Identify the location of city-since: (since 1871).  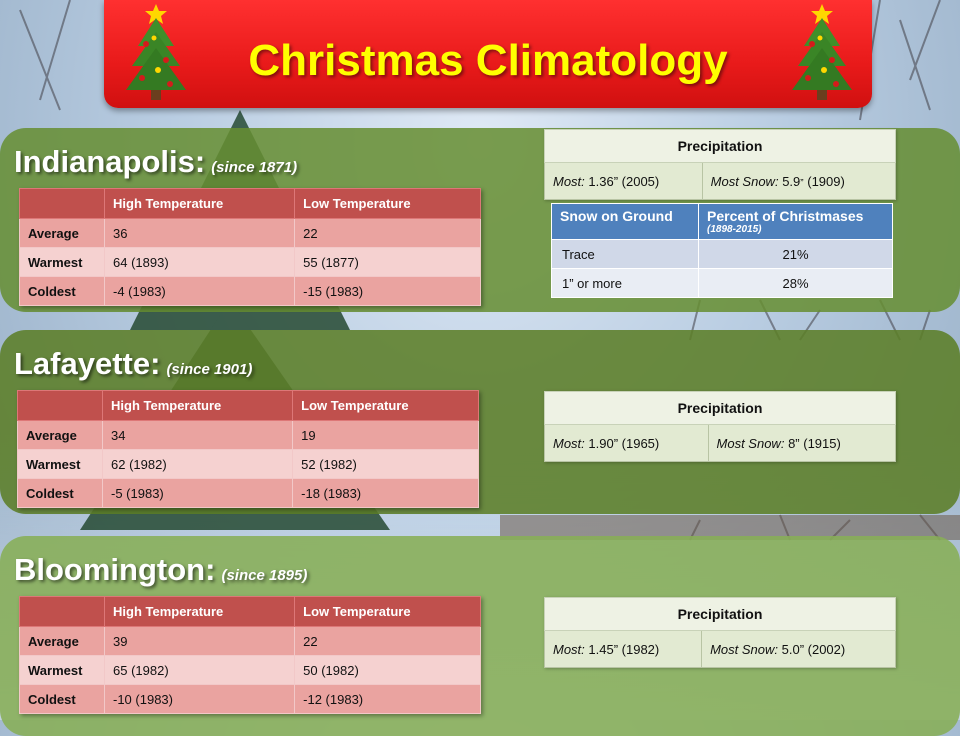
(254, 167).